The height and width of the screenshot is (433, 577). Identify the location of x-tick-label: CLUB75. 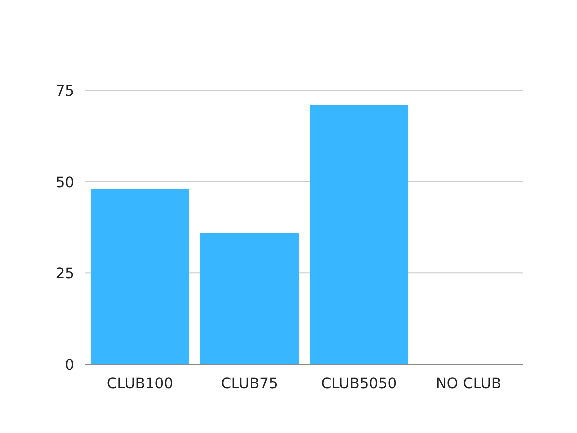
(249, 384).